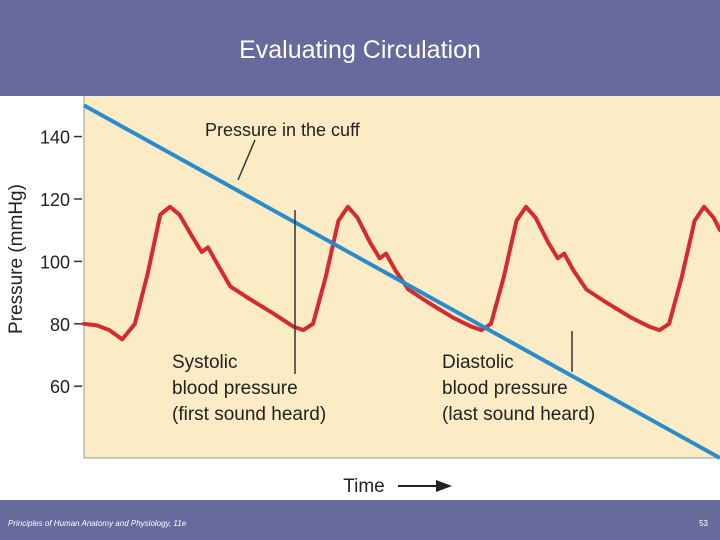 The width and height of the screenshot is (720, 540). What do you see at coordinates (55, 138) in the screenshot?
I see `y-tick-label: 140` at bounding box center [55, 138].